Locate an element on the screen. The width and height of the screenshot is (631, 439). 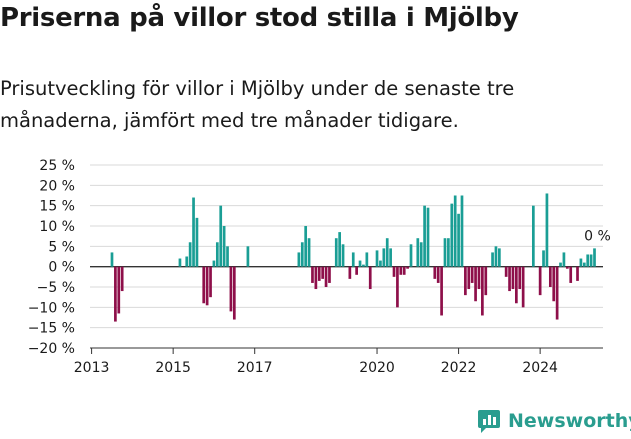
x-tick-label: 2015 is located at coordinates (173, 368).